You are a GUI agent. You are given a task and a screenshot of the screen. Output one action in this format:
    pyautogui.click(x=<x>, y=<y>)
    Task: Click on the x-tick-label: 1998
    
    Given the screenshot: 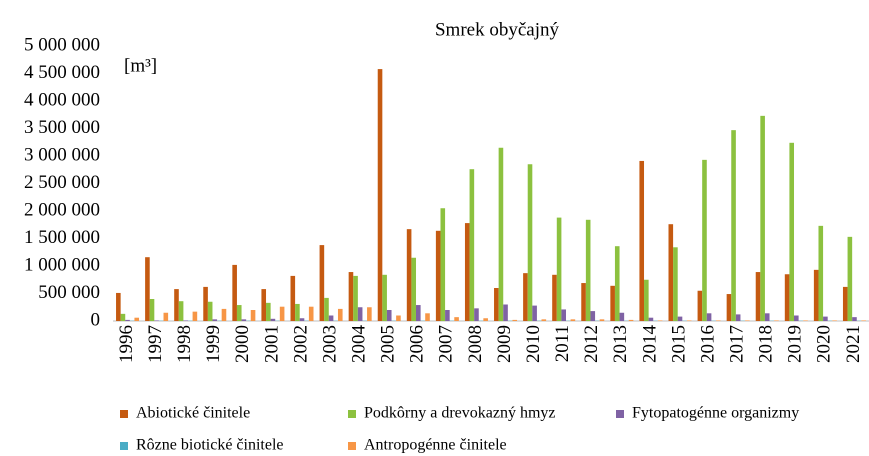 What is the action you would take?
    pyautogui.click(x=184, y=344)
    